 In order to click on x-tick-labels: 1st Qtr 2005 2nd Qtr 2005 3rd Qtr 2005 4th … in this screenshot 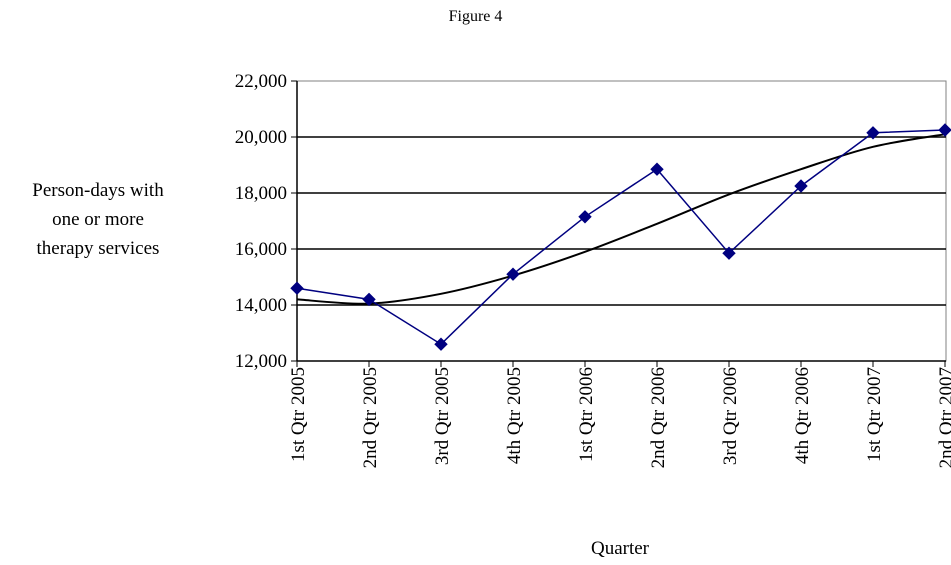, I will do `click(619, 417)`.